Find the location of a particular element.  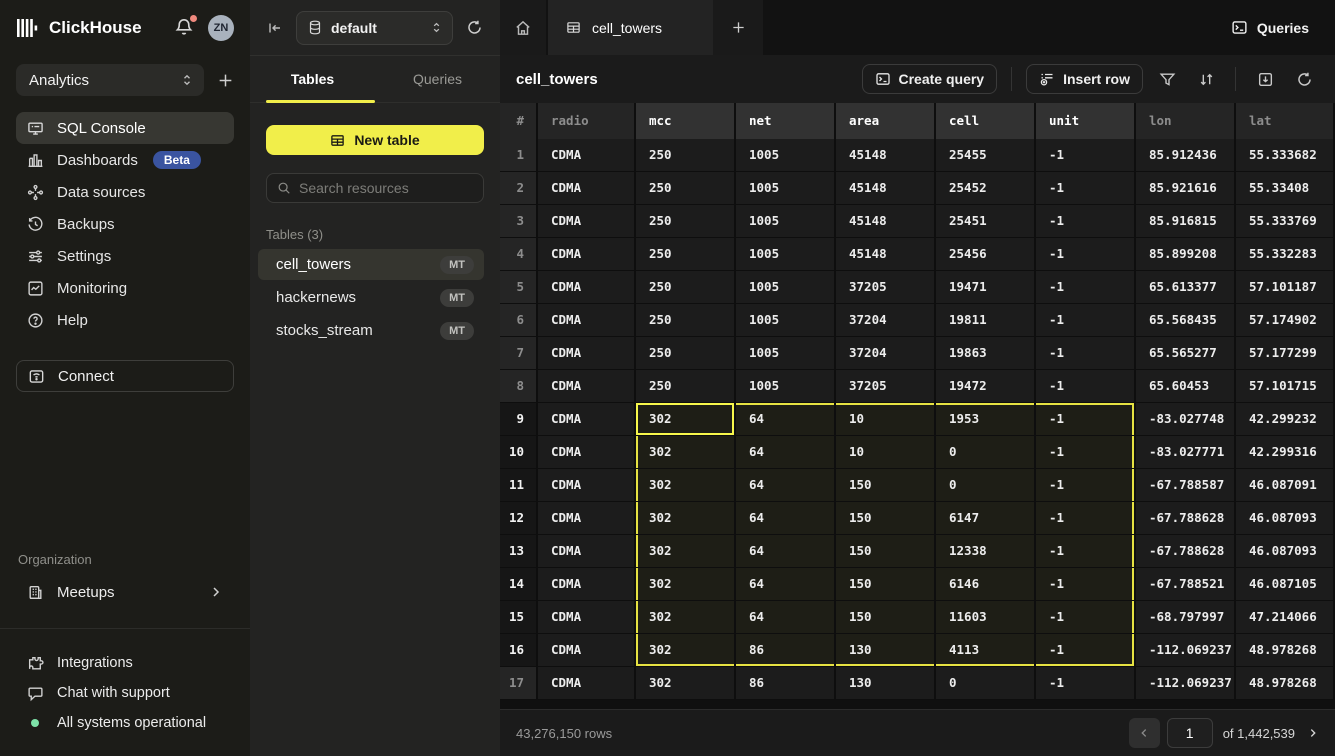

grid-cell: 25451 is located at coordinates (986, 221).